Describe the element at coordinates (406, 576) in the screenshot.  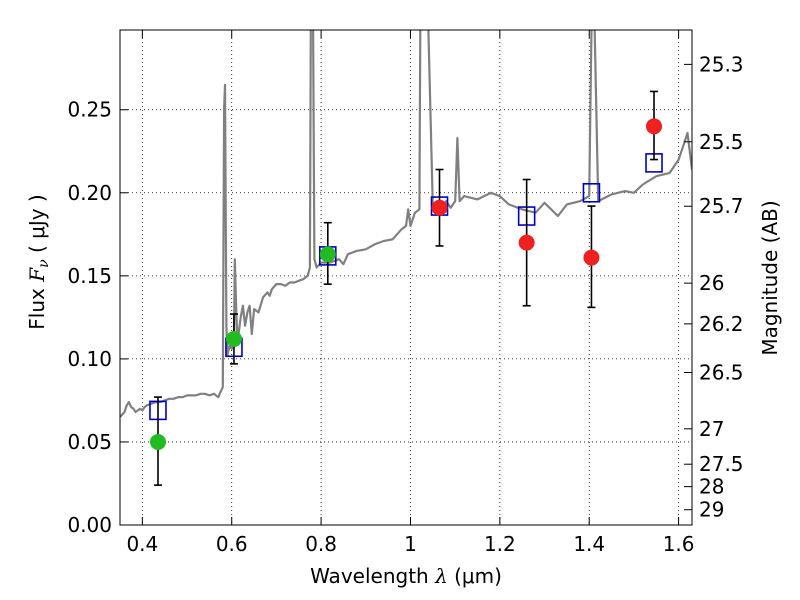
I see `x-axis-title: Wavelength λ (μm)` at that location.